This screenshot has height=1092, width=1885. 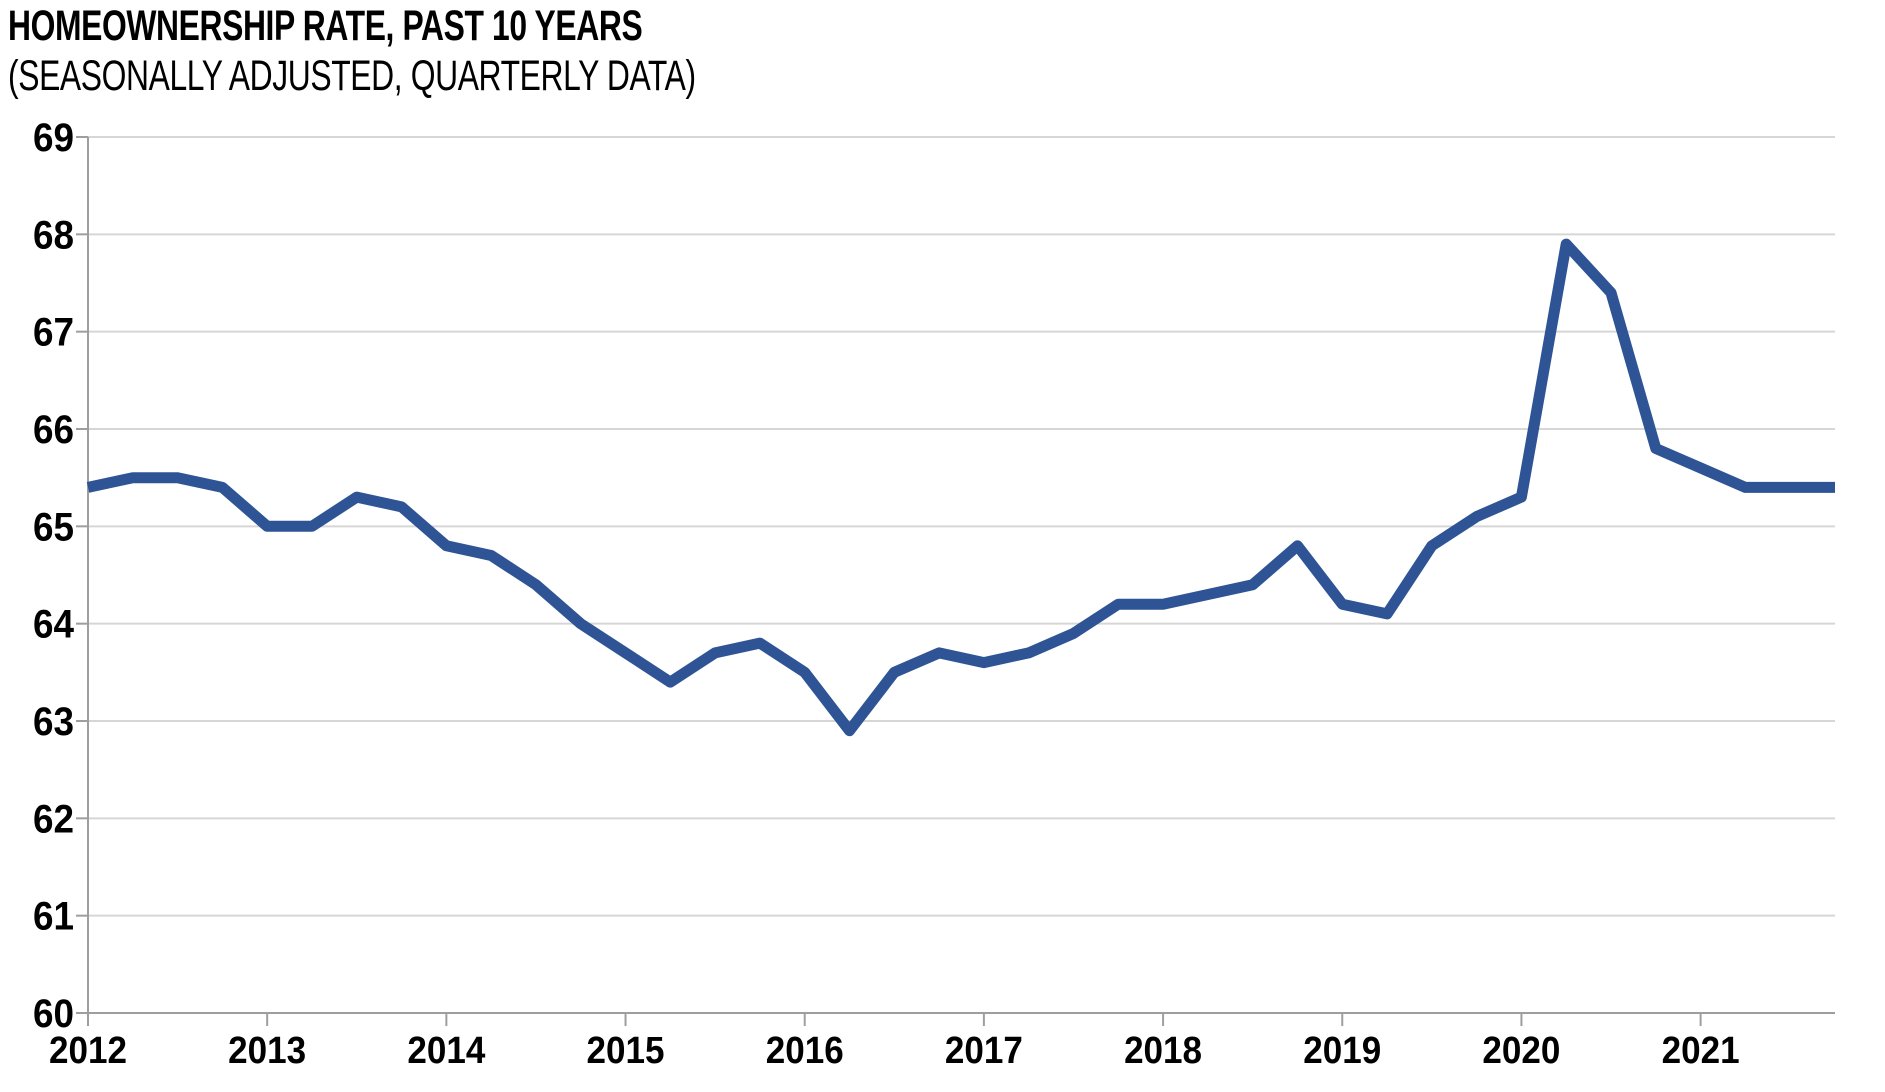 What do you see at coordinates (446, 1051) in the screenshot?
I see `x-tick-label: 2014` at bounding box center [446, 1051].